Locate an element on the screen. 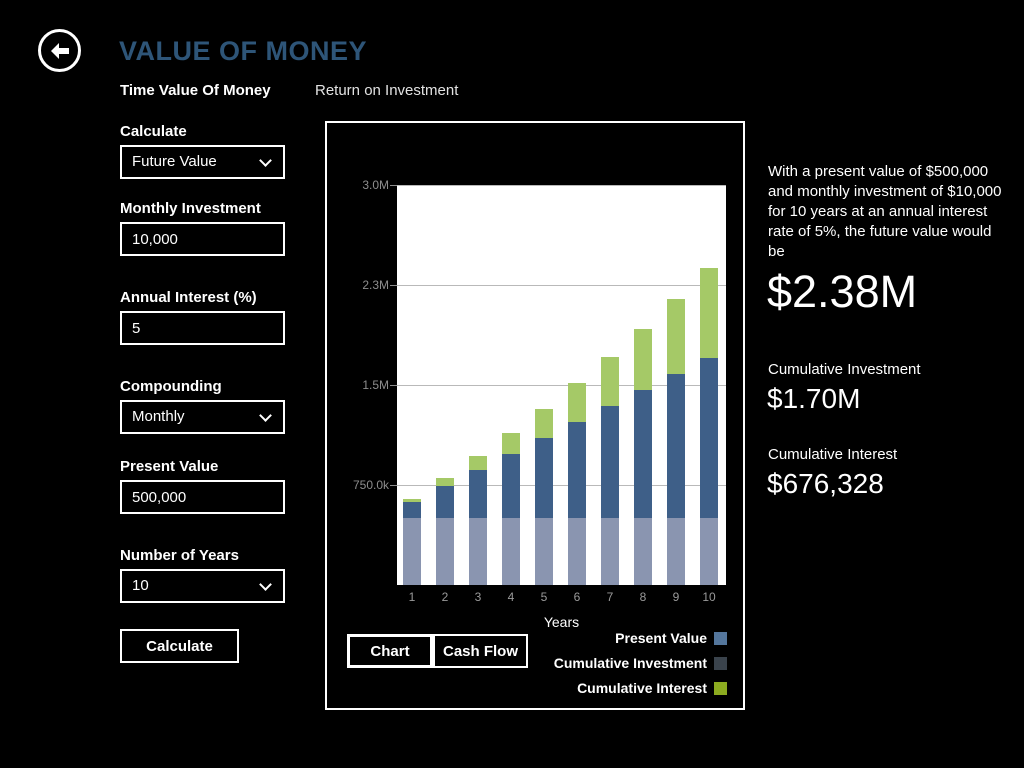 This screenshot has width=1024, height=768. cumulative-investment-swatch-icon is located at coordinates (720, 663).